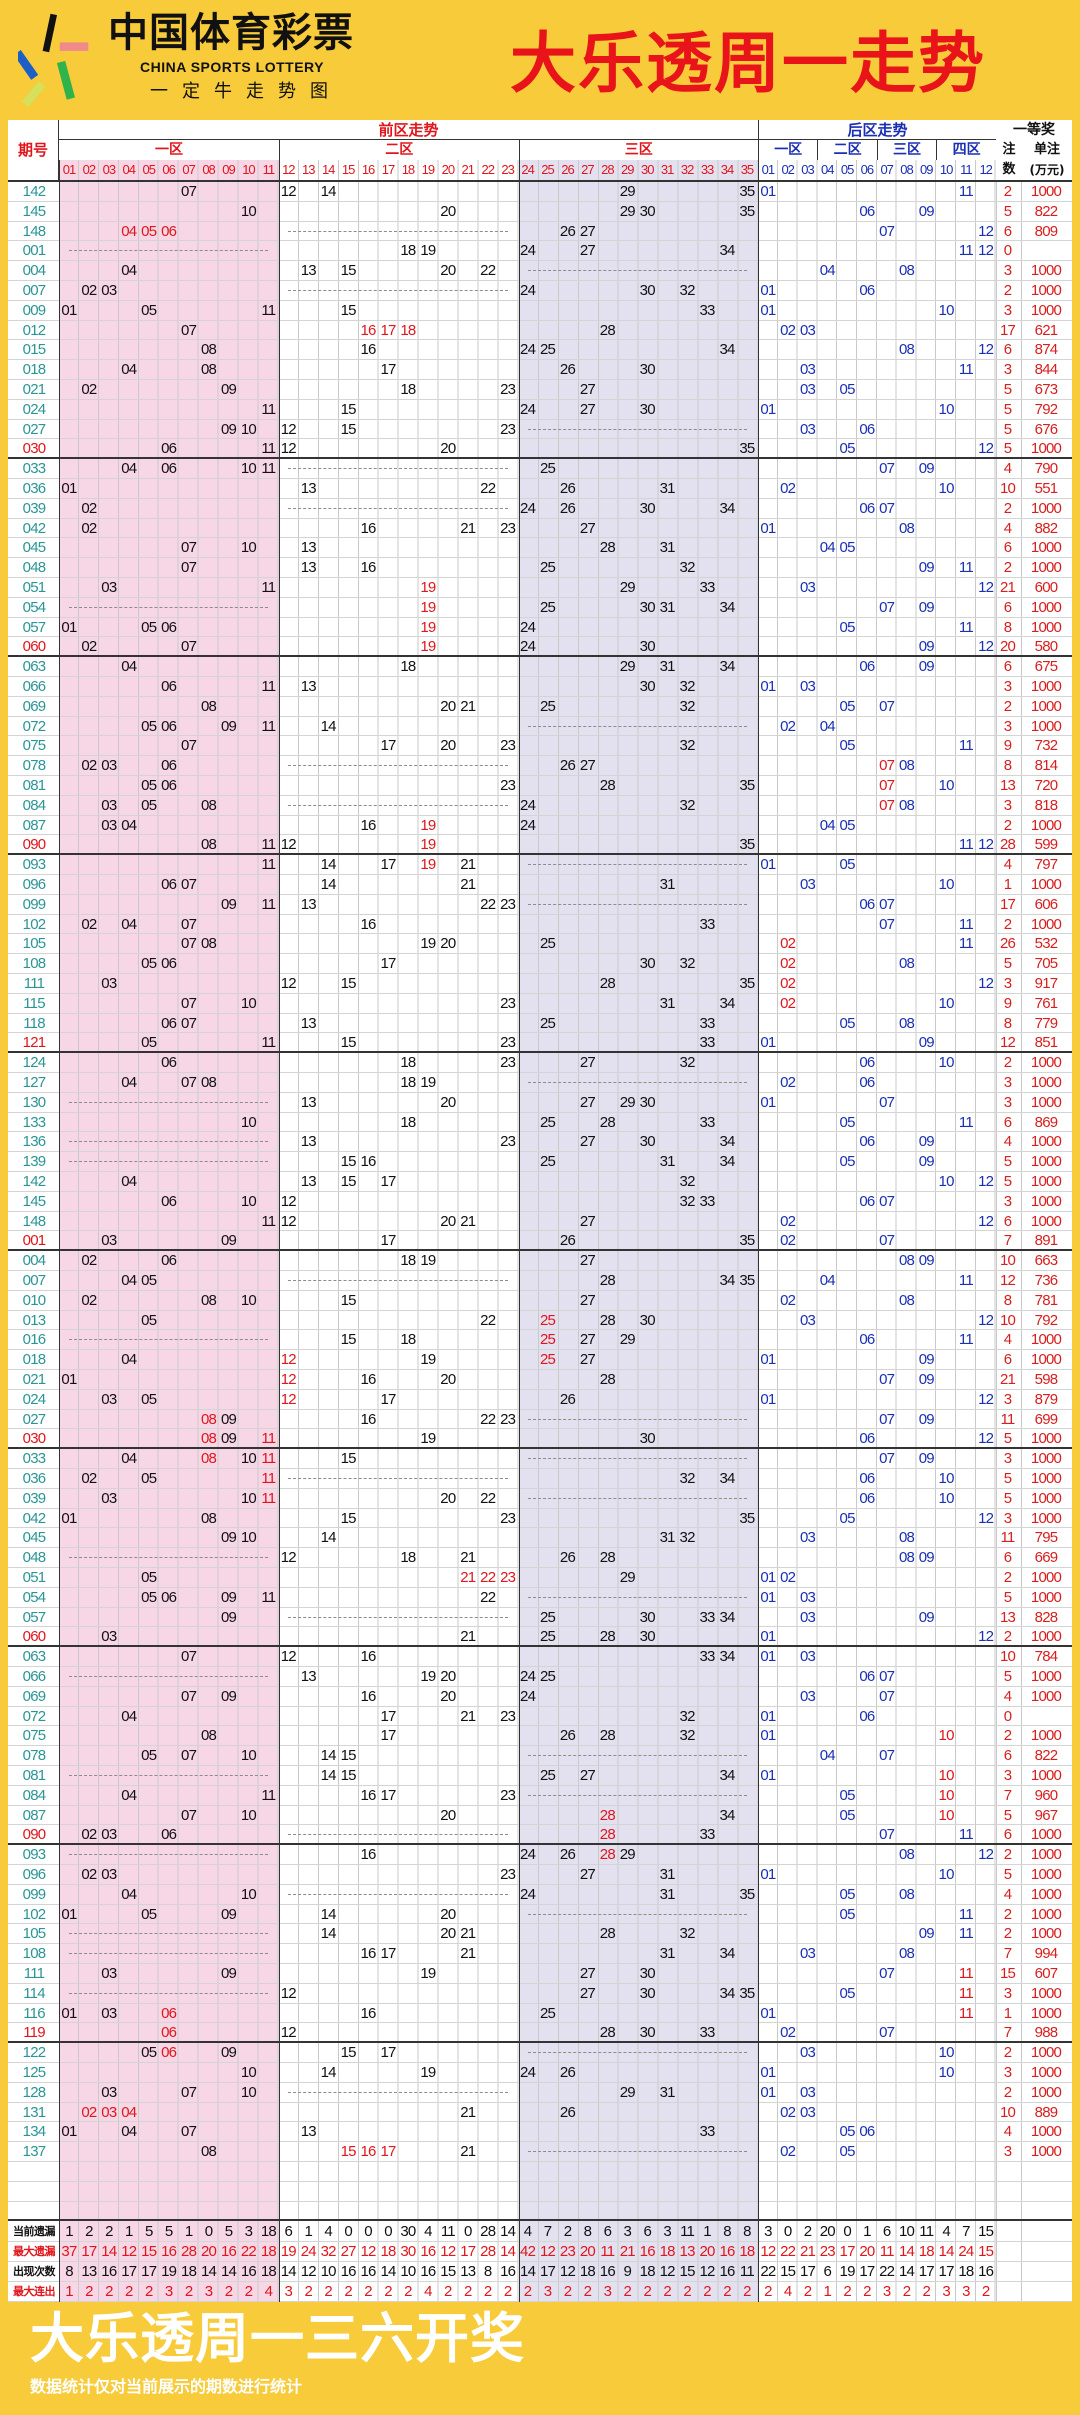  Describe the element at coordinates (540, 548) in the screenshot. I see `table-row: 045 07 10 13 28 31 04 05 6 1000` at that location.